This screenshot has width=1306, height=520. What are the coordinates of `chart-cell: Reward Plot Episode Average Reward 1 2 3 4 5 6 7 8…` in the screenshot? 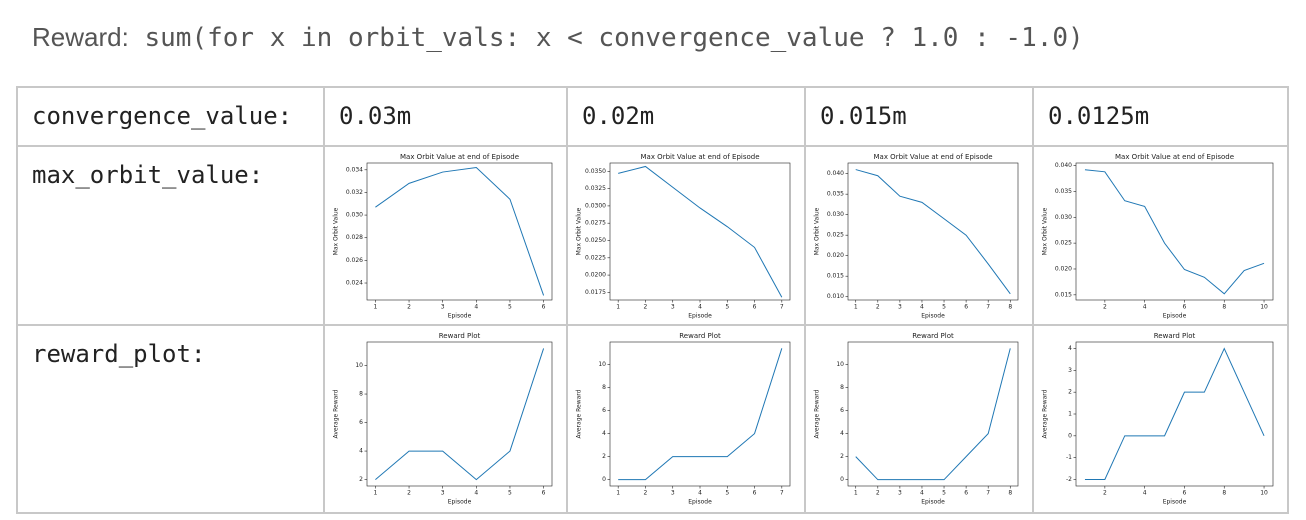 It's located at (919, 419).